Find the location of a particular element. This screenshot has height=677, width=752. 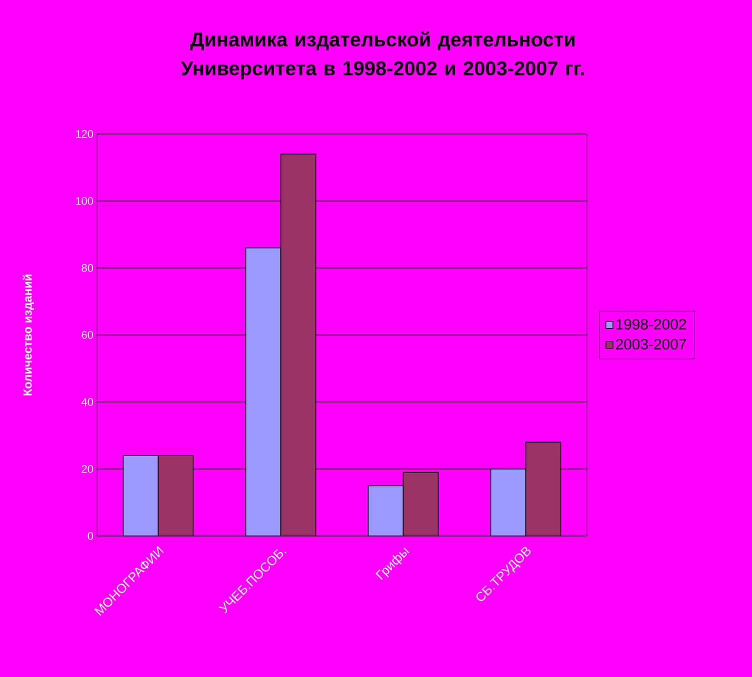

legend-label: 2003-2007 is located at coordinates (651, 344).